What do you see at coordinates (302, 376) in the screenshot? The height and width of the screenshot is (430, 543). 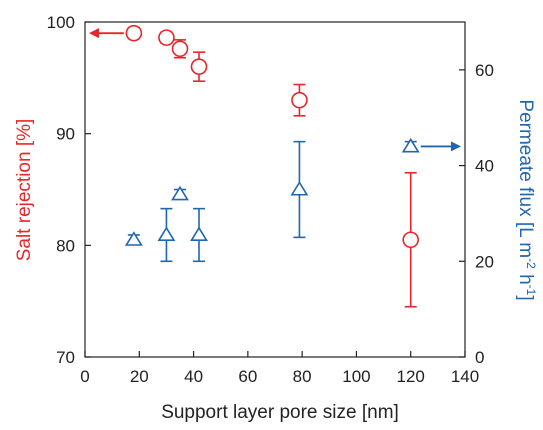 I see `x-tick-label: 80` at bounding box center [302, 376].